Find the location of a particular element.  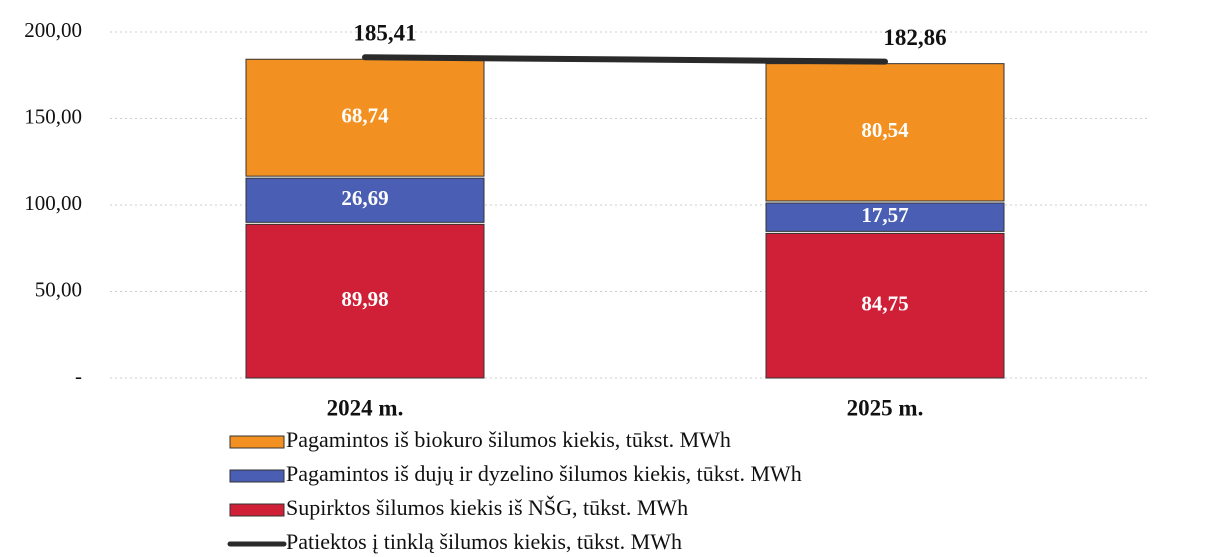

data-label: 84,75 is located at coordinates (884, 304).